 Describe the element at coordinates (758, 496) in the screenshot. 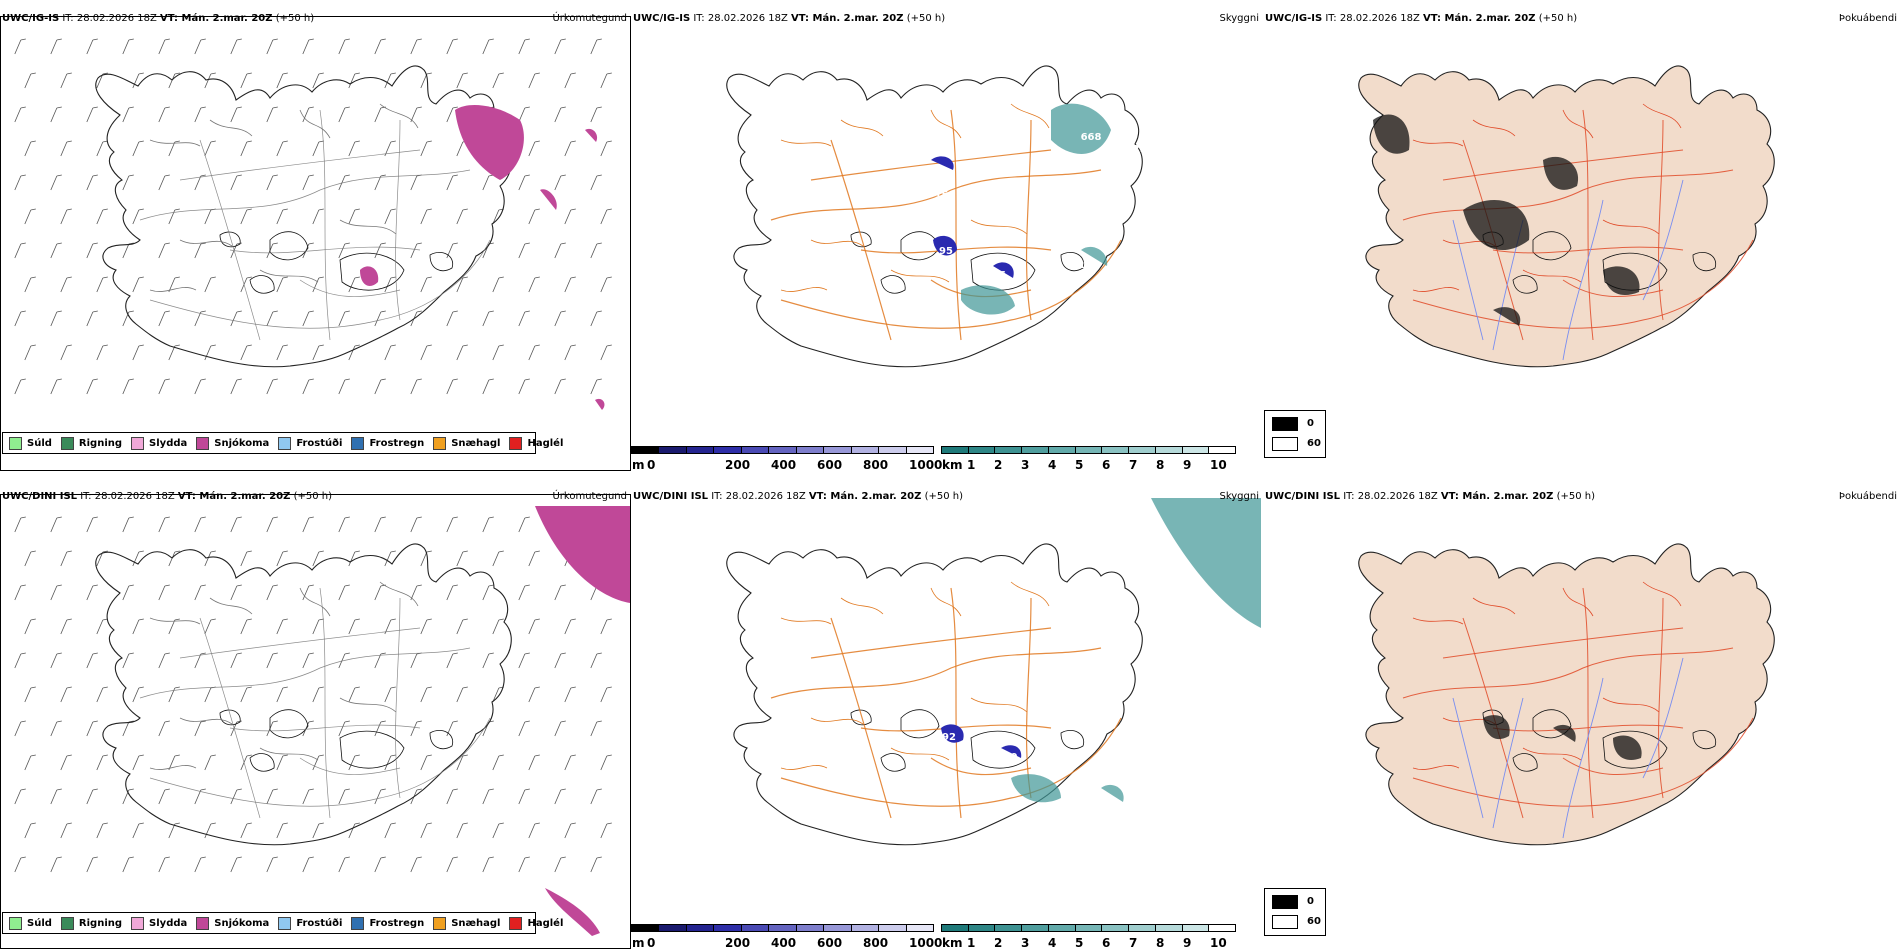

I see `init-time: IT: 28.02.2026 18Z` at that location.